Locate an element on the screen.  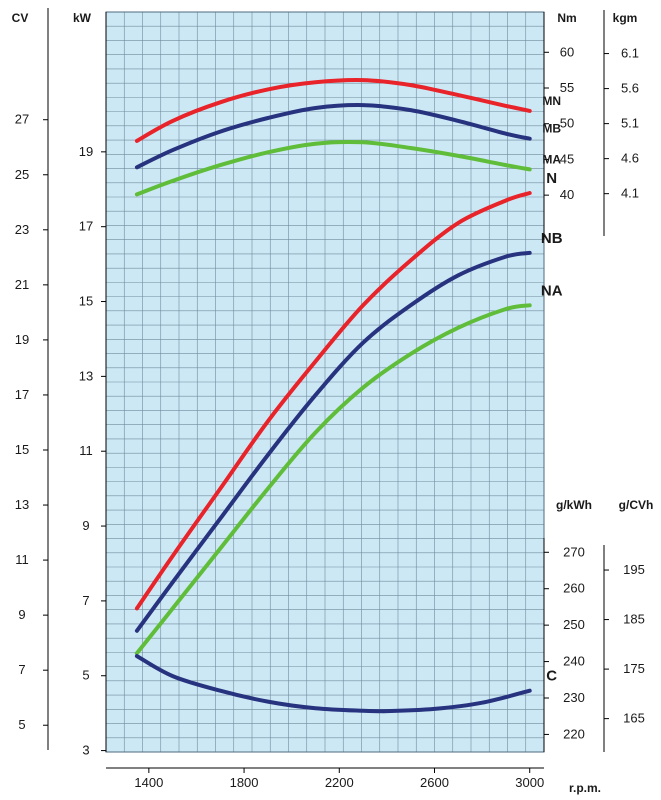
cv-tick-label: 11 is located at coordinates (22, 559).